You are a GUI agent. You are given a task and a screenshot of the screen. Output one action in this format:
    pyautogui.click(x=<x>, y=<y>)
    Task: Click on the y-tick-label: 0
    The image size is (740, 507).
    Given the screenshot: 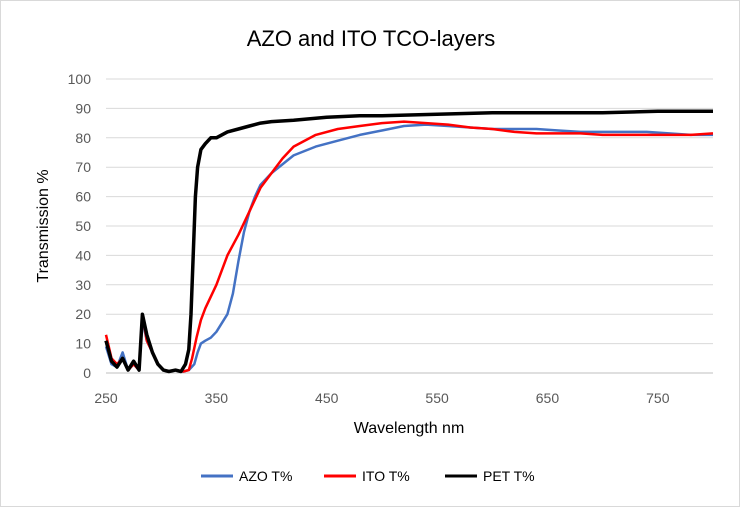 What is the action you would take?
    pyautogui.click(x=87, y=373)
    